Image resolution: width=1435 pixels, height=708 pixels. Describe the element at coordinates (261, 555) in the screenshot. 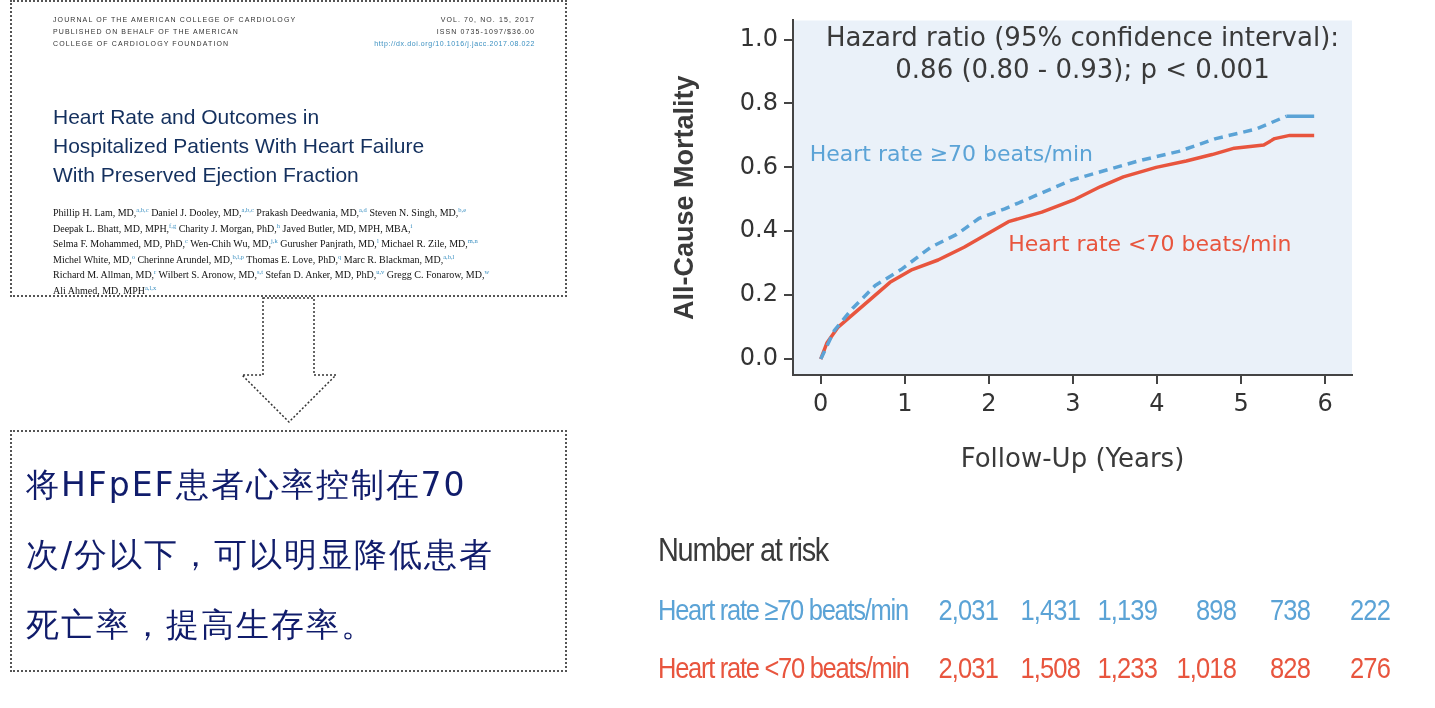

I see `text: 将HFpEF患者心率控制在70次/分以下，可以明显降低患者死亡率，提高生存率。` at that location.